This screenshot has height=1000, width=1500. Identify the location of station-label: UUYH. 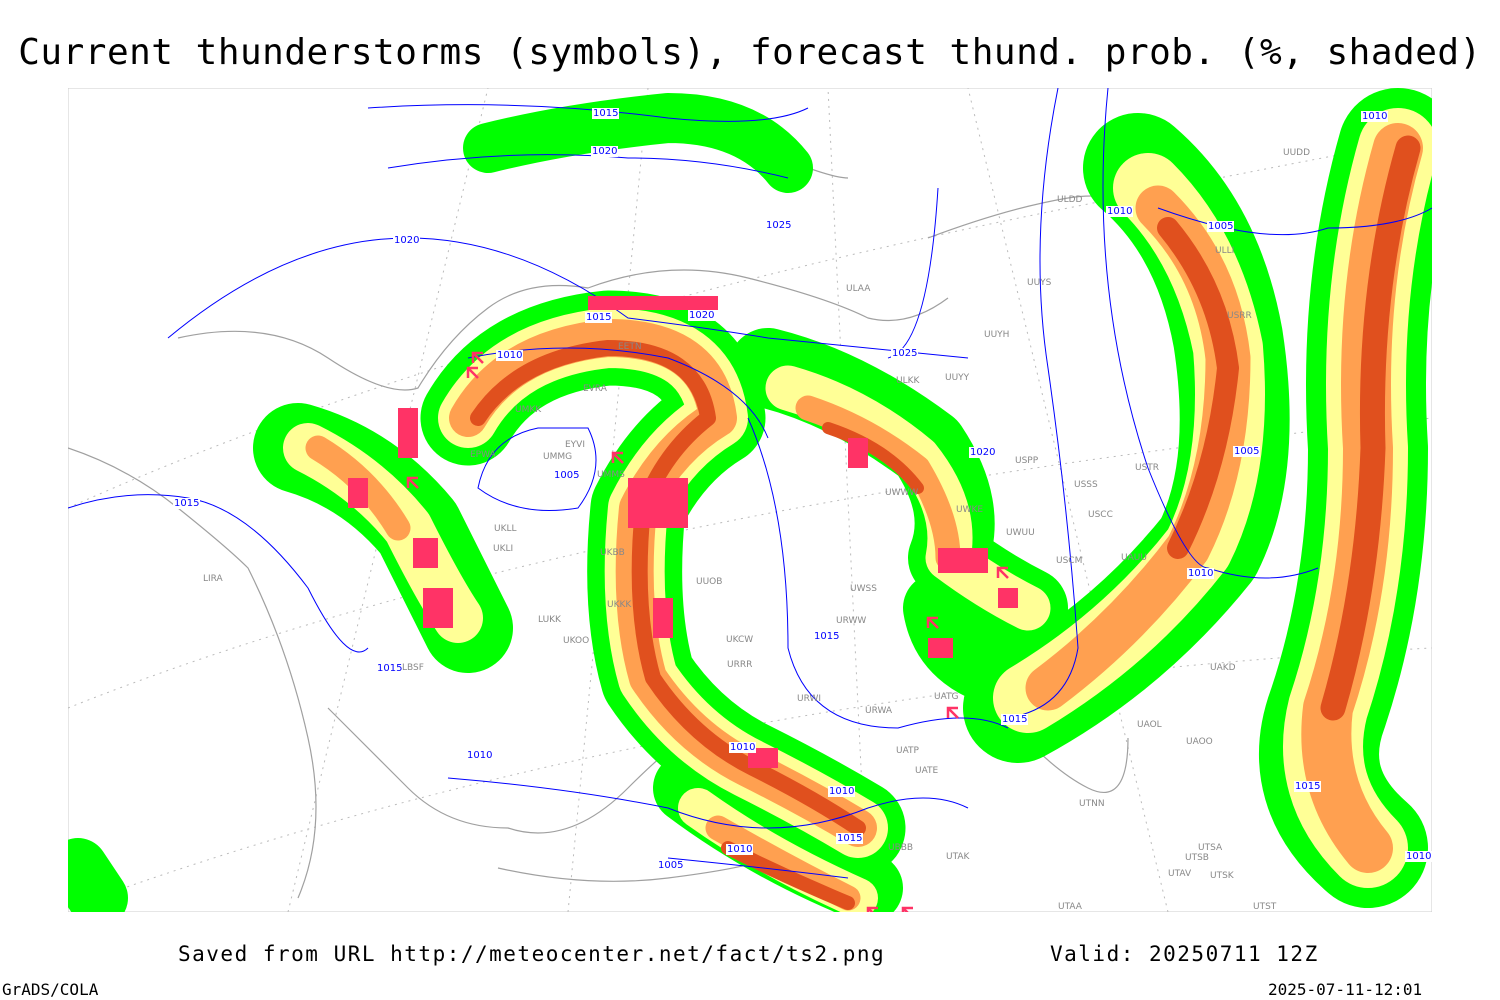
(997, 335).